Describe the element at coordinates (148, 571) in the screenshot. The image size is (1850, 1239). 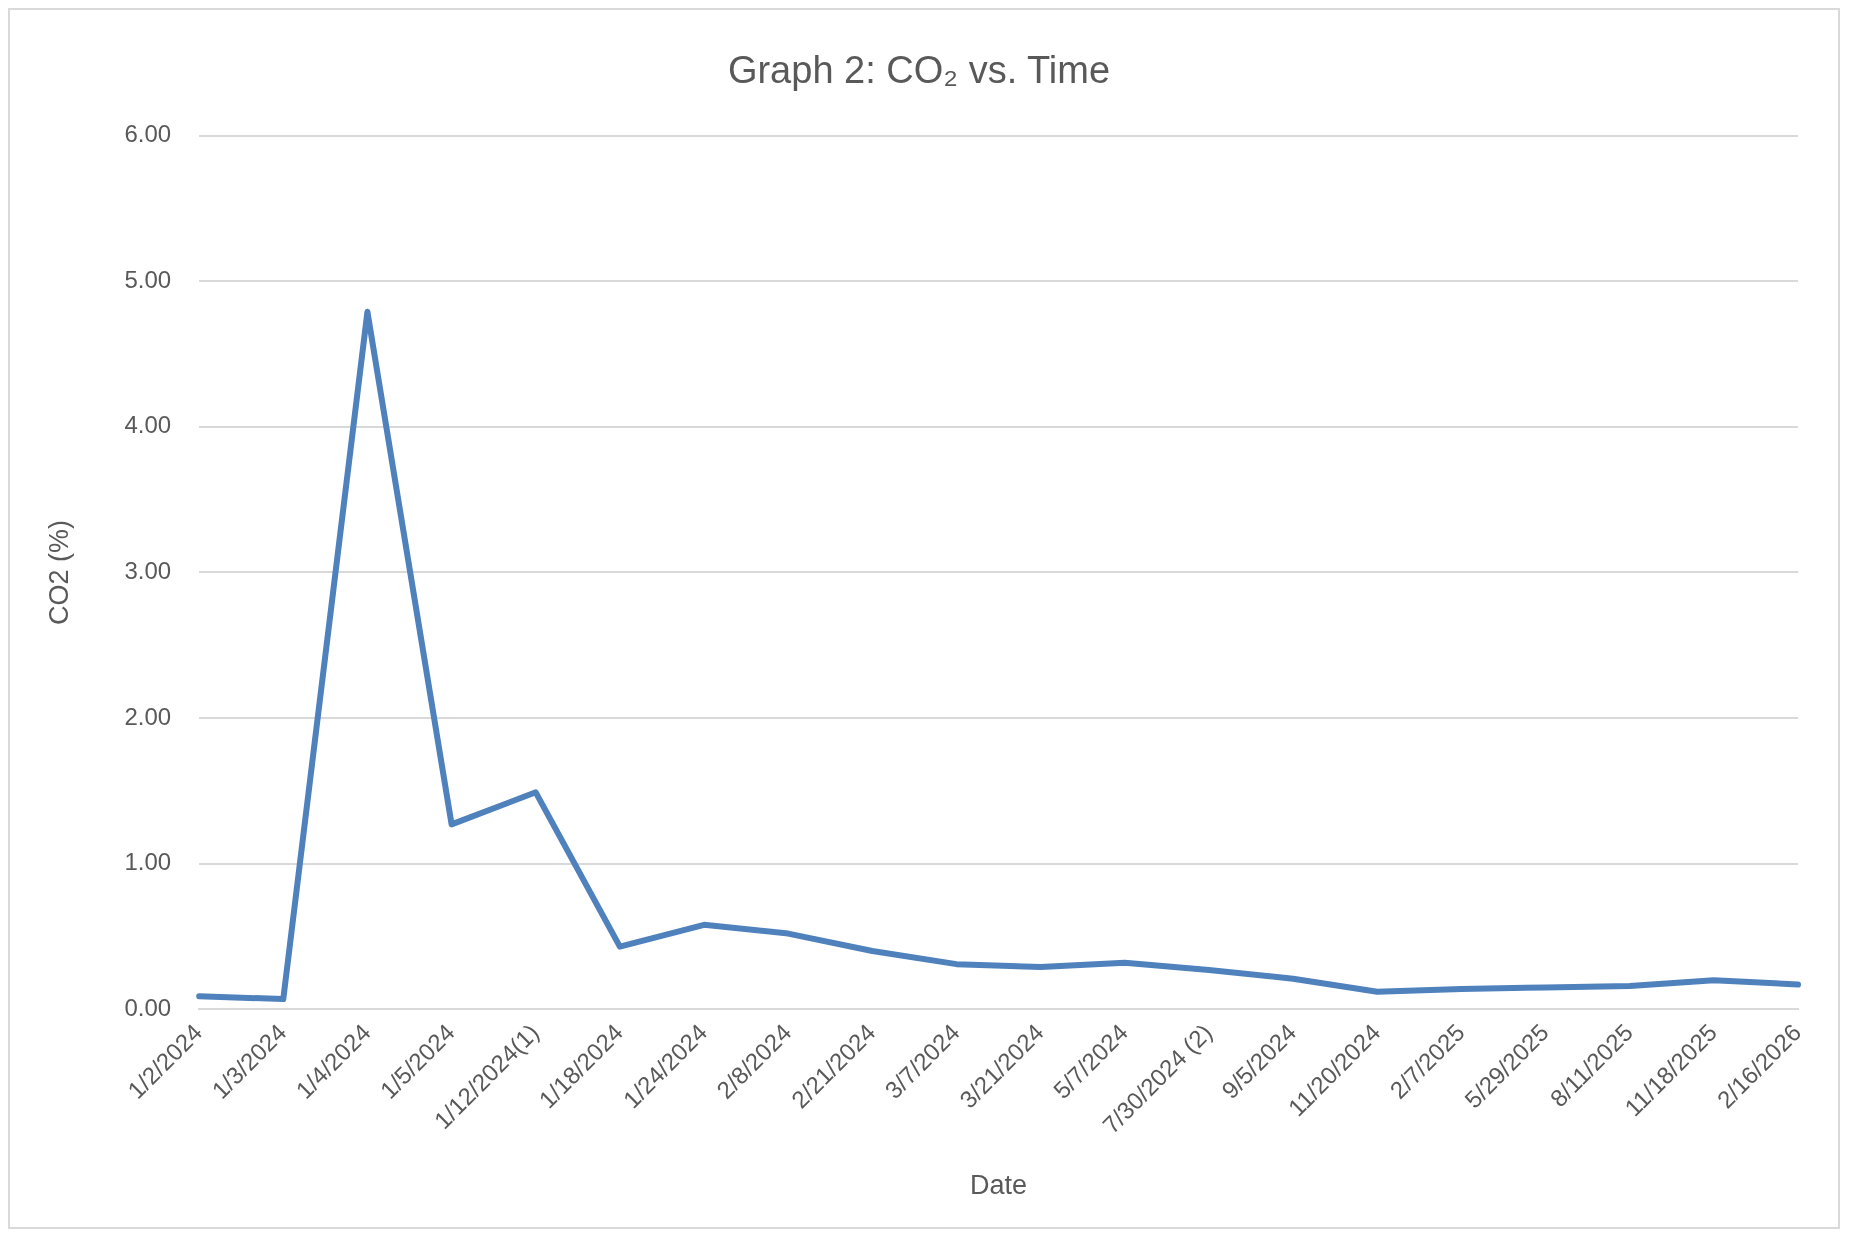
I see `y-tick-label: 3.00` at that location.